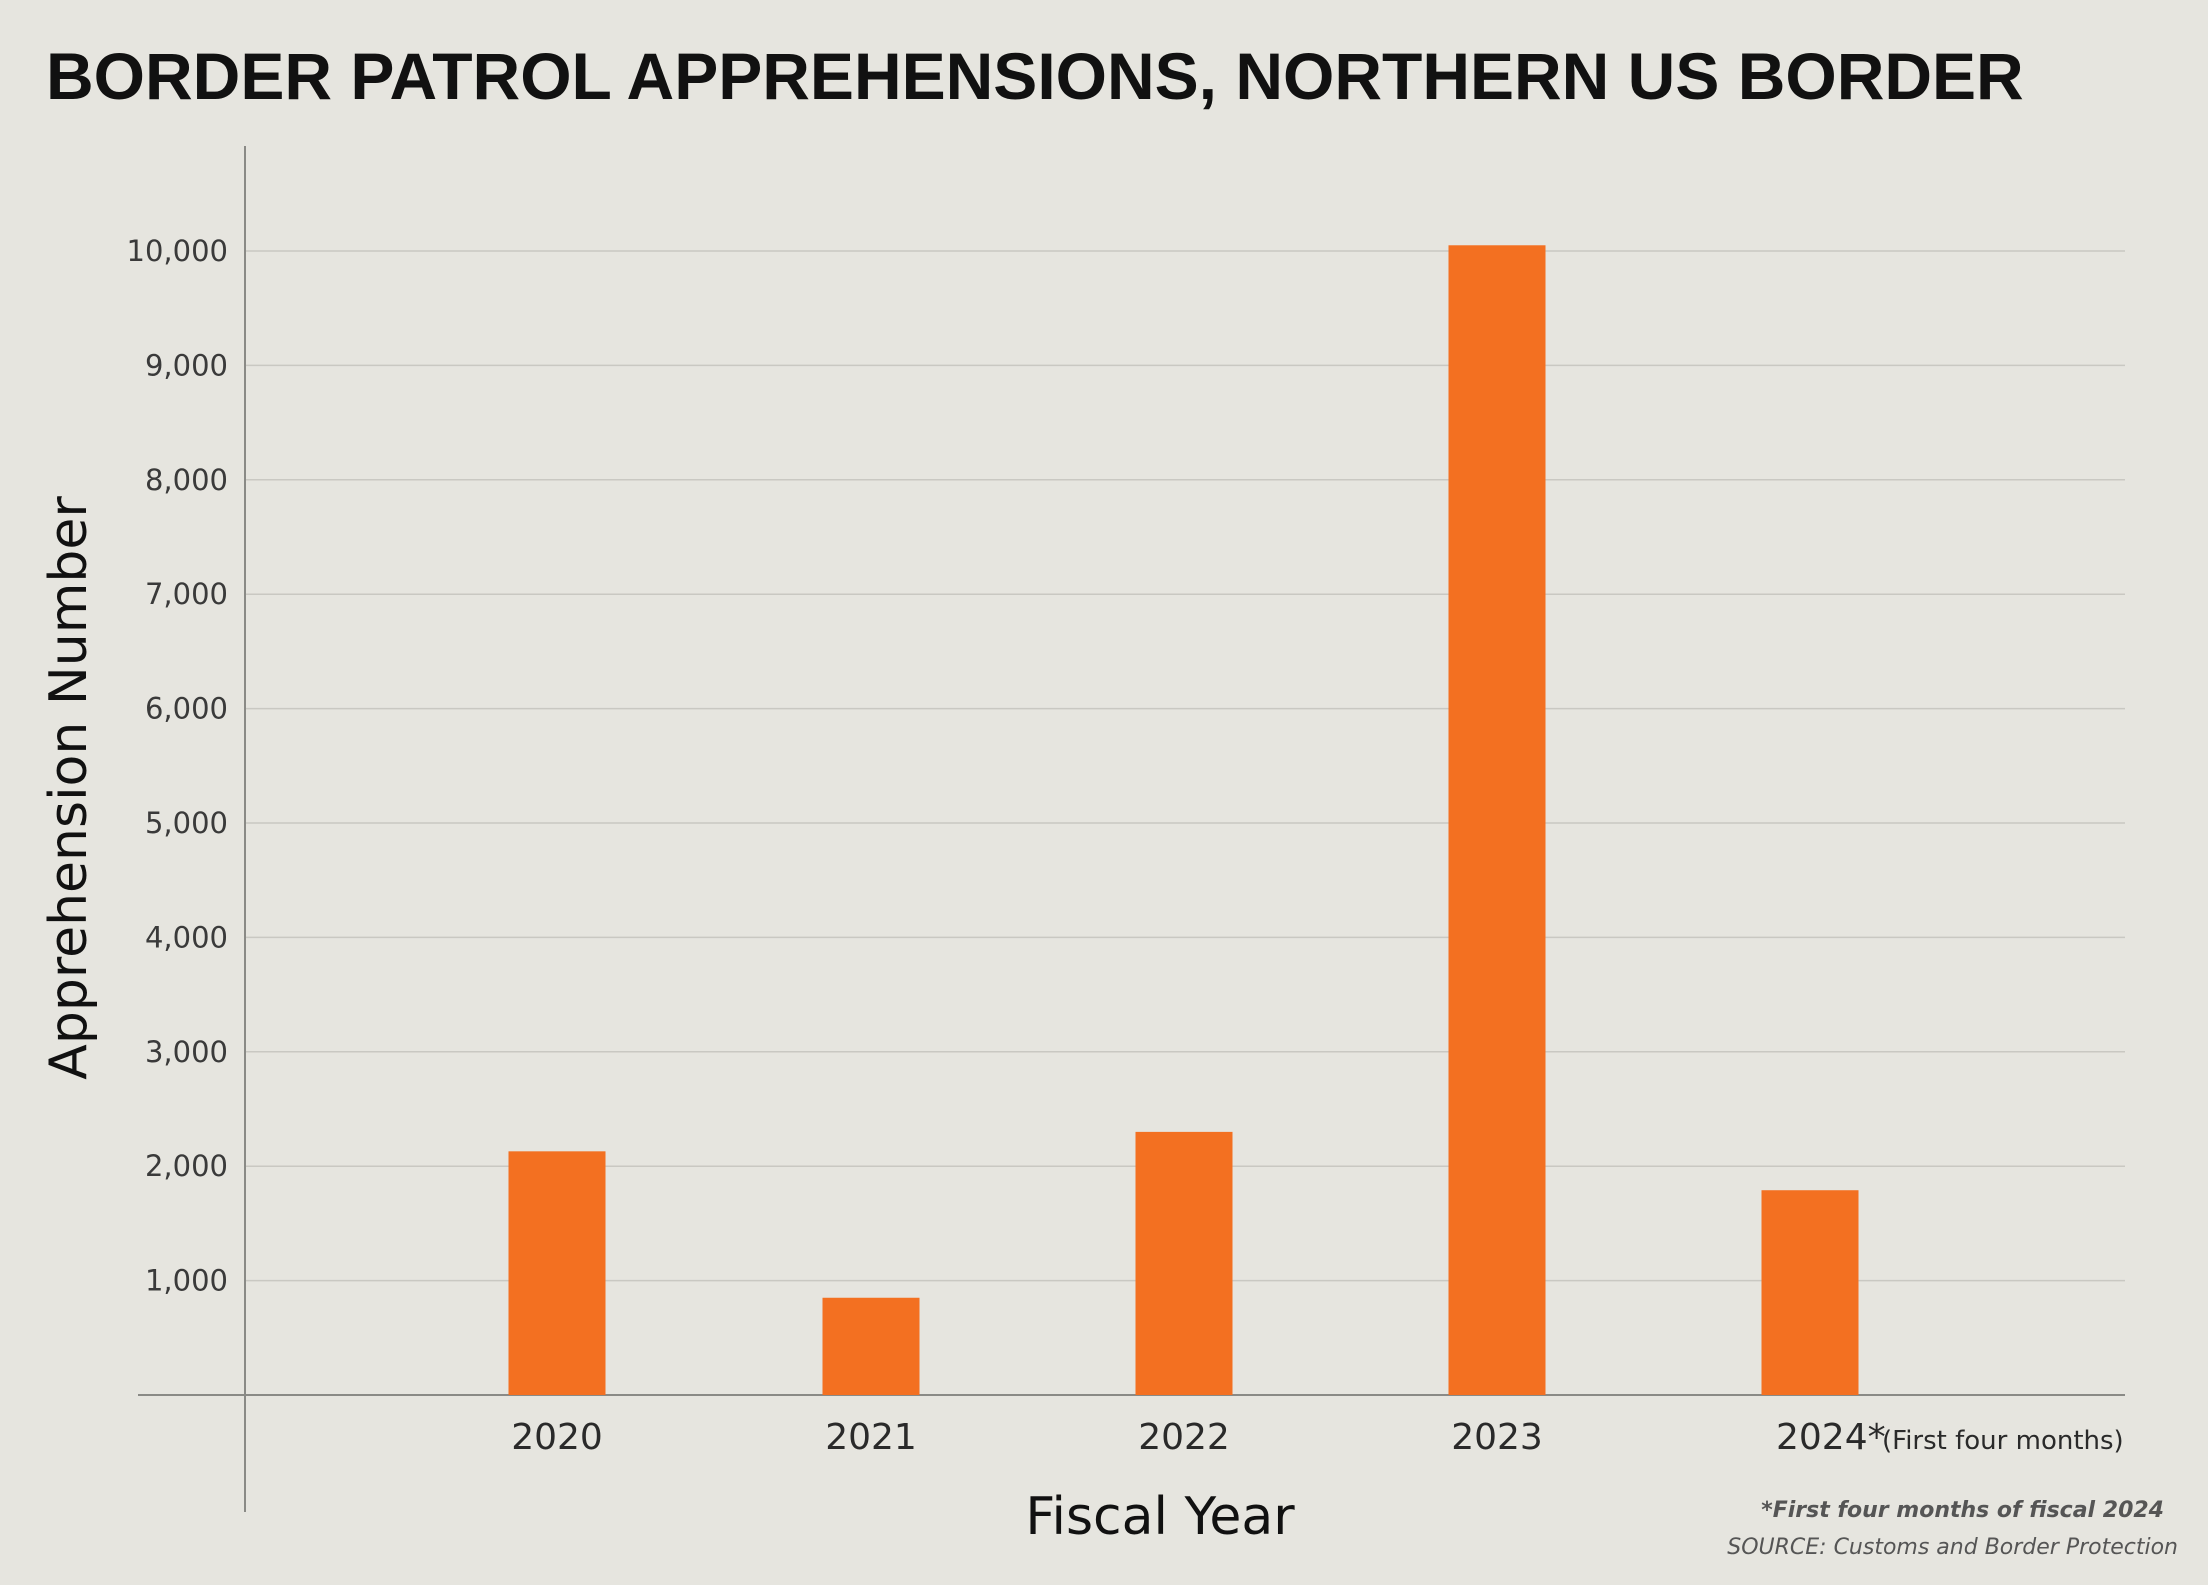  Describe the element at coordinates (69, 788) in the screenshot. I see `y-axis-title: Apprehension Number` at that location.